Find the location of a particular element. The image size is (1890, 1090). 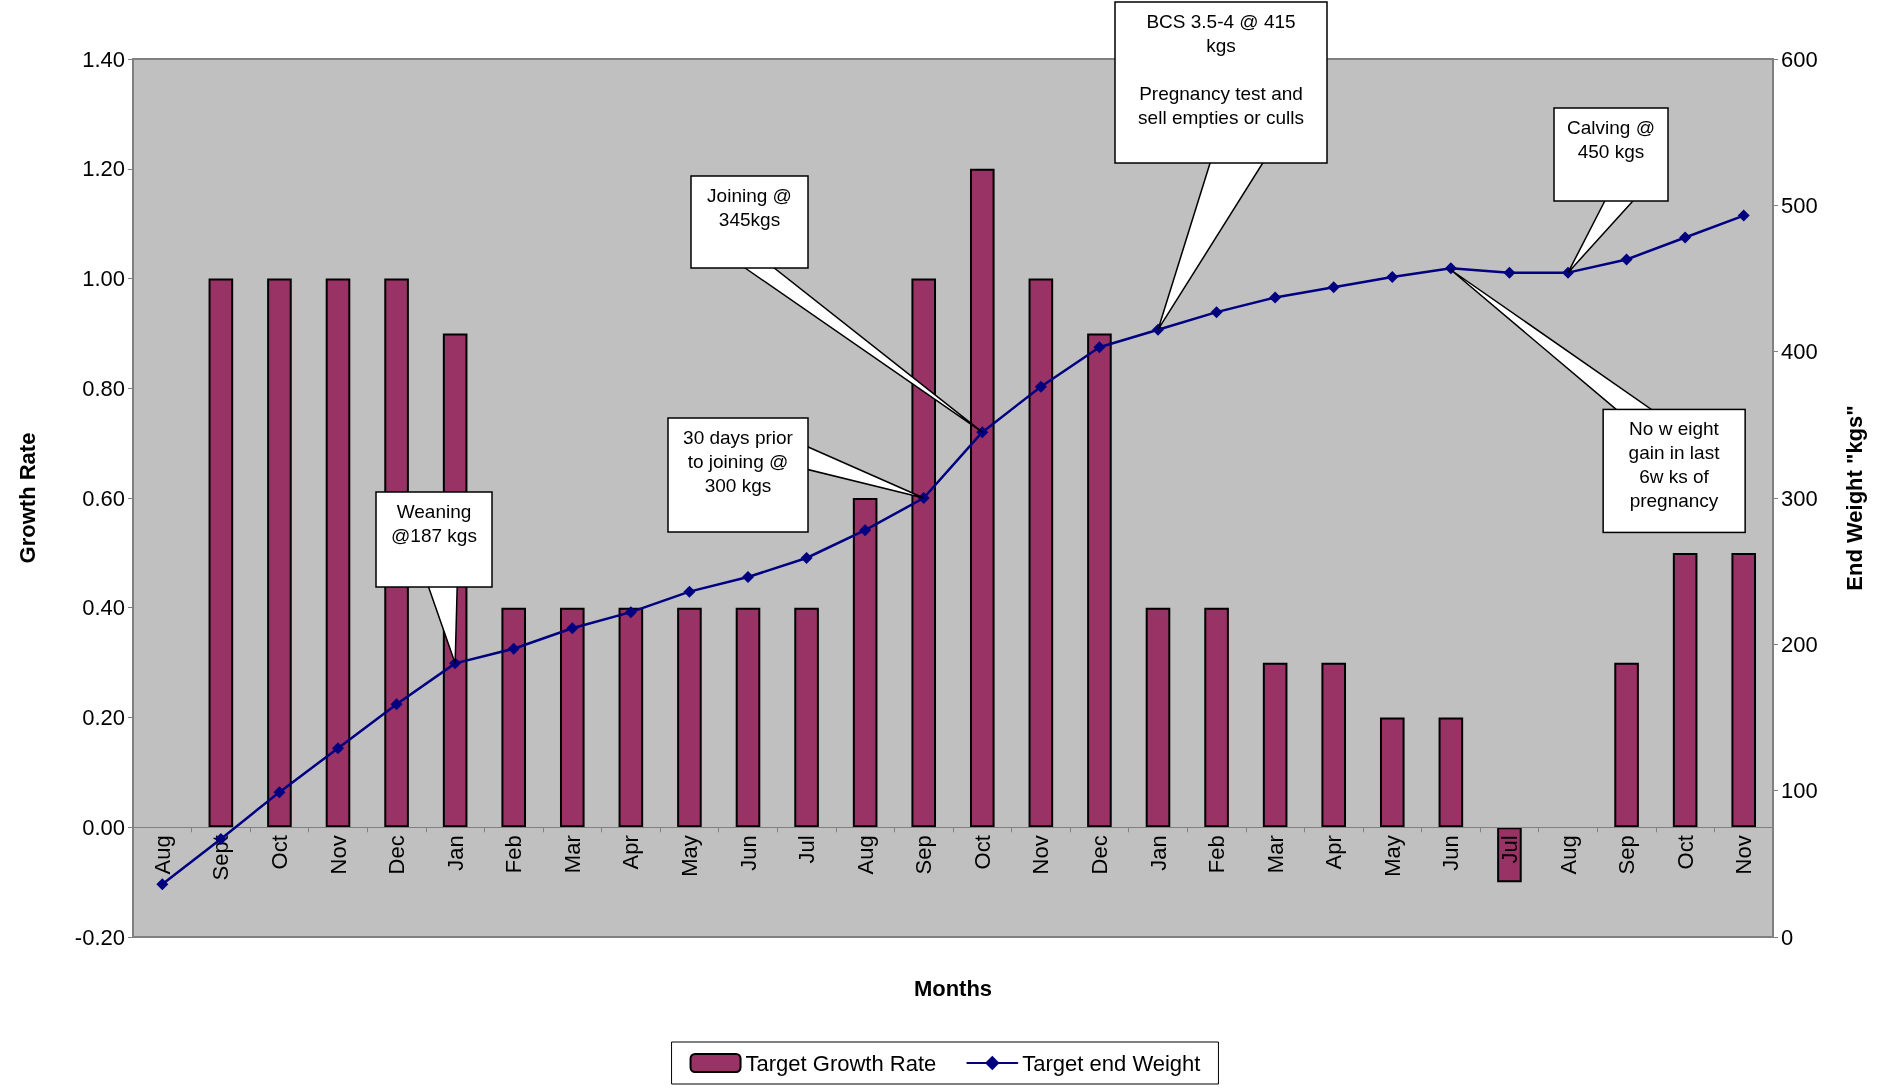

y2-tick-label: 400 is located at coordinates (1799, 352).